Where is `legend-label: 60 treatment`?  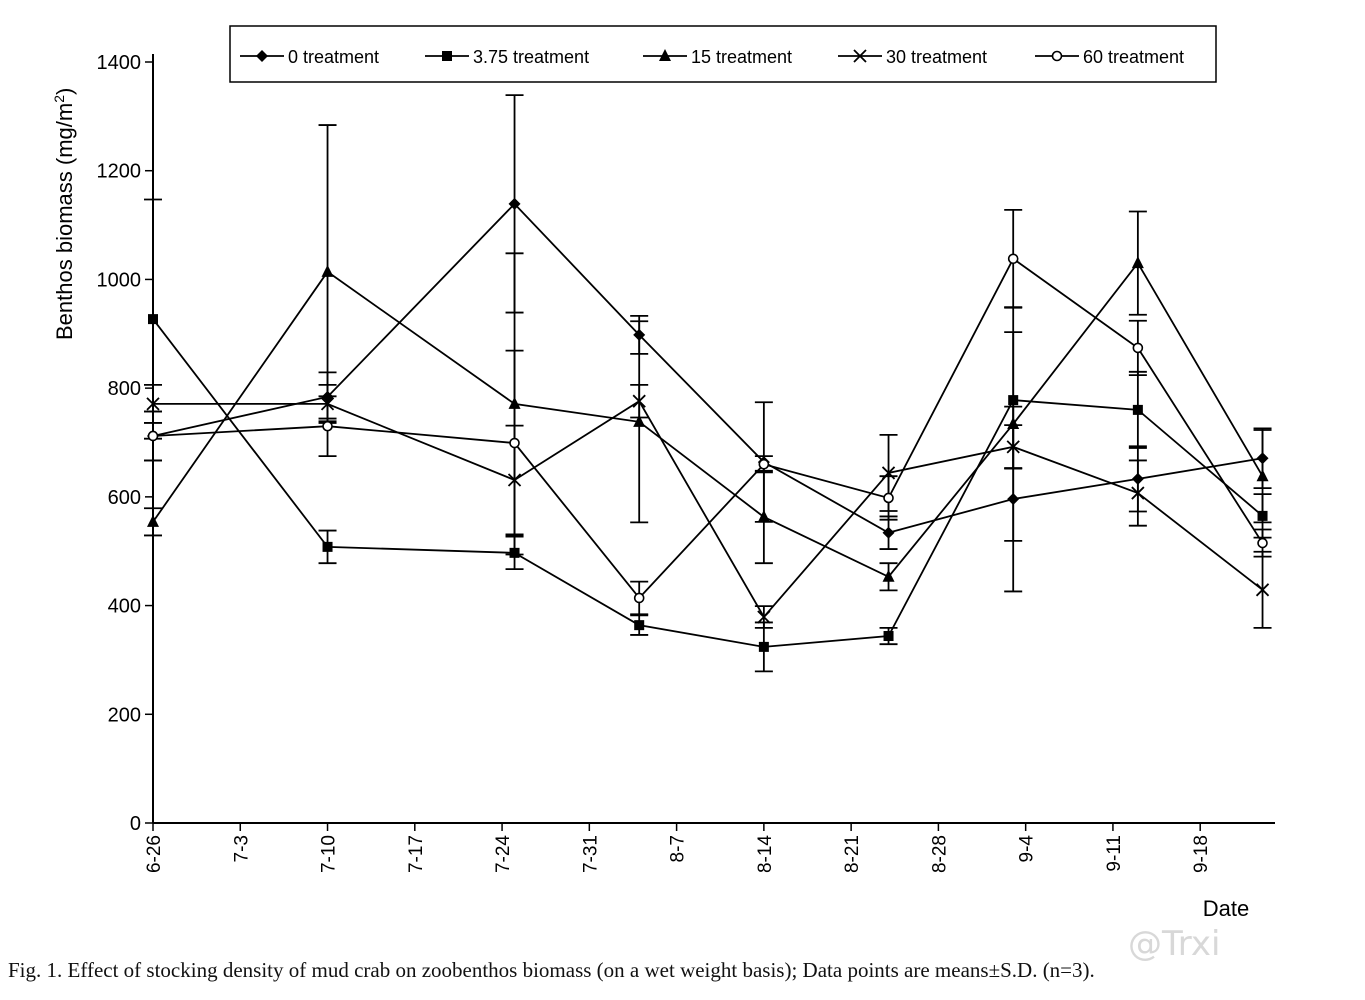
legend-label: 60 treatment is located at coordinates (1133, 57).